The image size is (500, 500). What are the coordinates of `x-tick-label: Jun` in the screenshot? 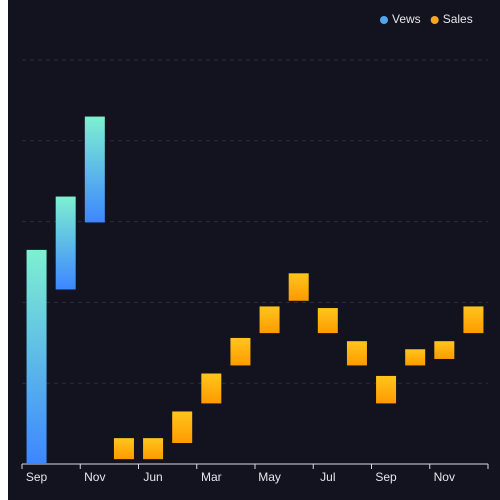 It's located at (152, 477).